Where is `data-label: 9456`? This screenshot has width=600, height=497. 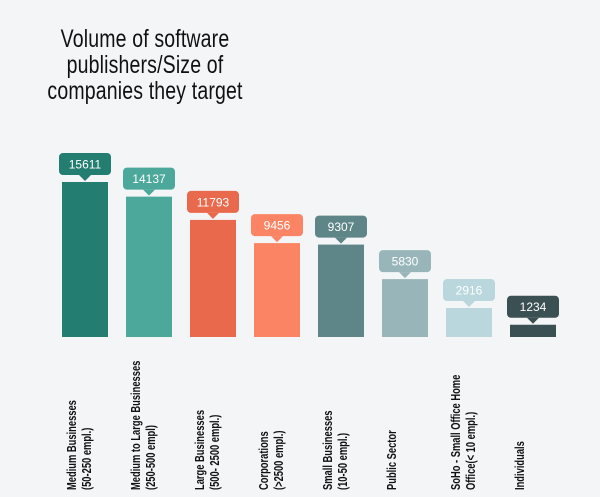
data-label: 9456 is located at coordinates (277, 226).